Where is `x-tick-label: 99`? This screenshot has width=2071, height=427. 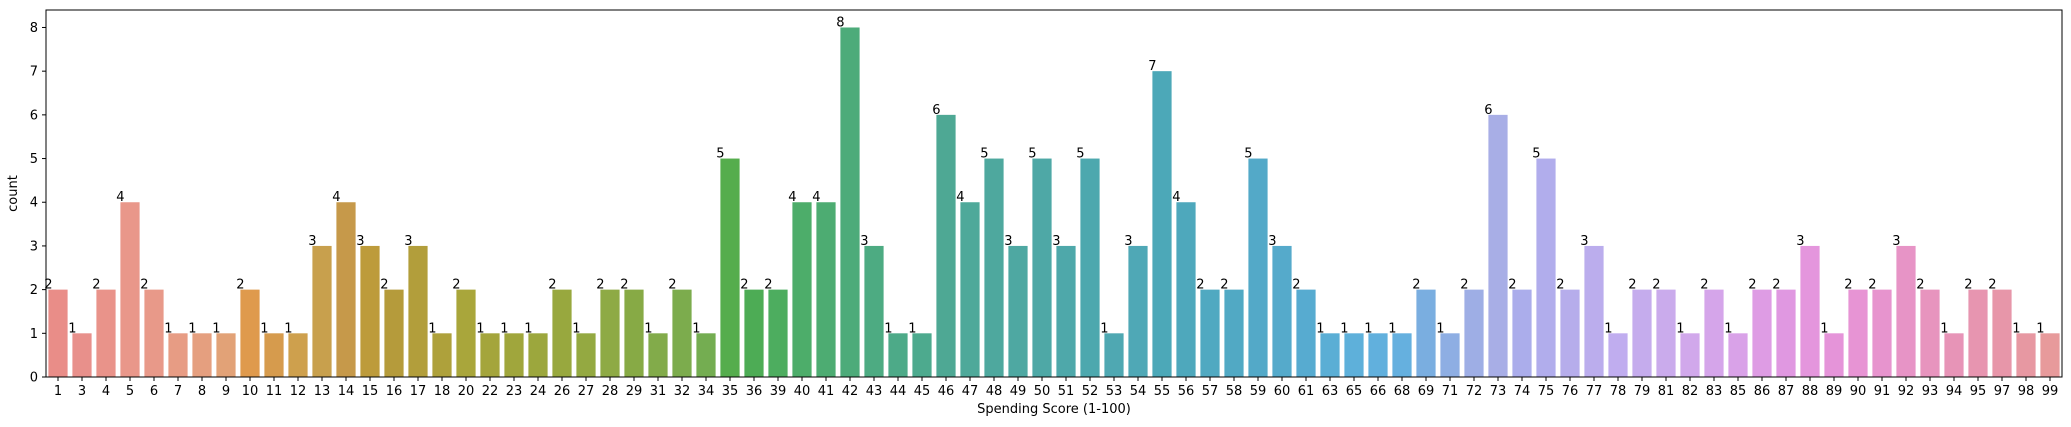 x-tick-label: 99 is located at coordinates (2050, 391).